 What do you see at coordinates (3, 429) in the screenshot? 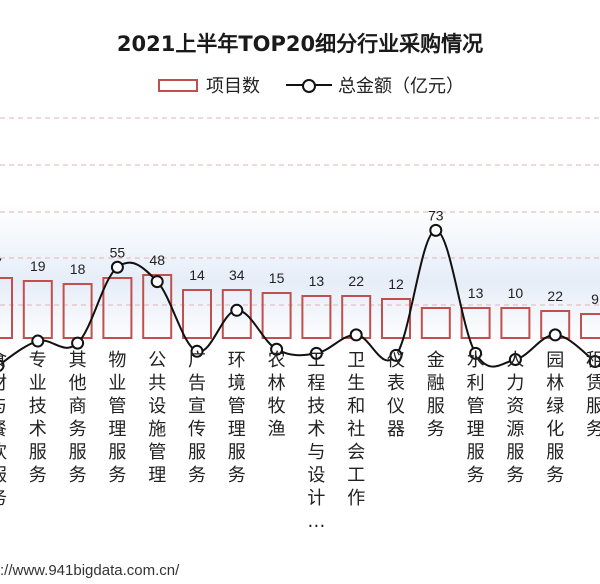
I see `category-label-char: 餐` at bounding box center [3, 429].